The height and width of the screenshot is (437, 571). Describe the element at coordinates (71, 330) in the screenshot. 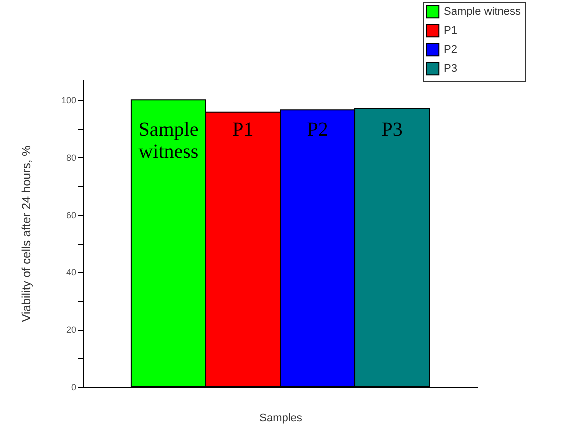

I see `y-tick-label: 20` at that location.